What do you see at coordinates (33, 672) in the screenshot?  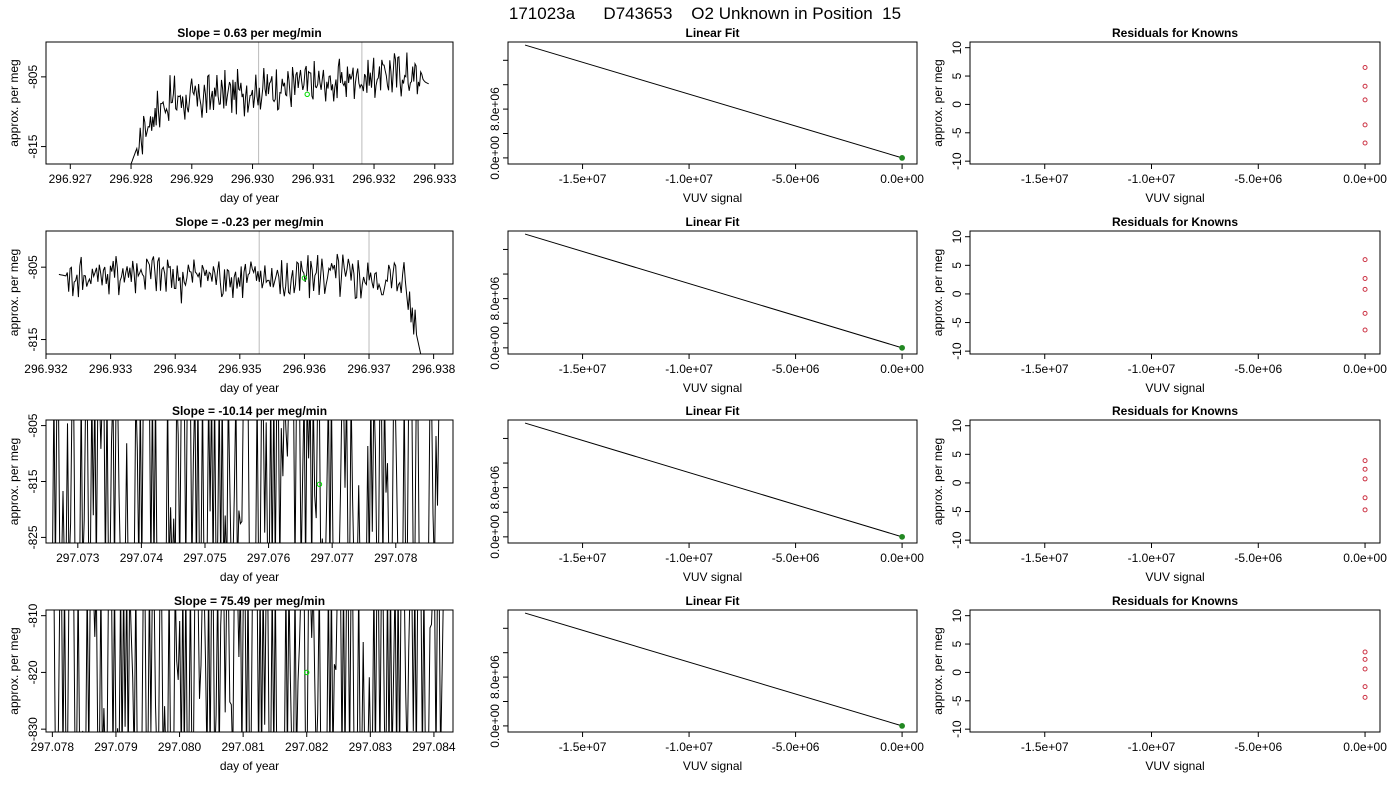 I see `y-tick-label: -820` at bounding box center [33, 672].